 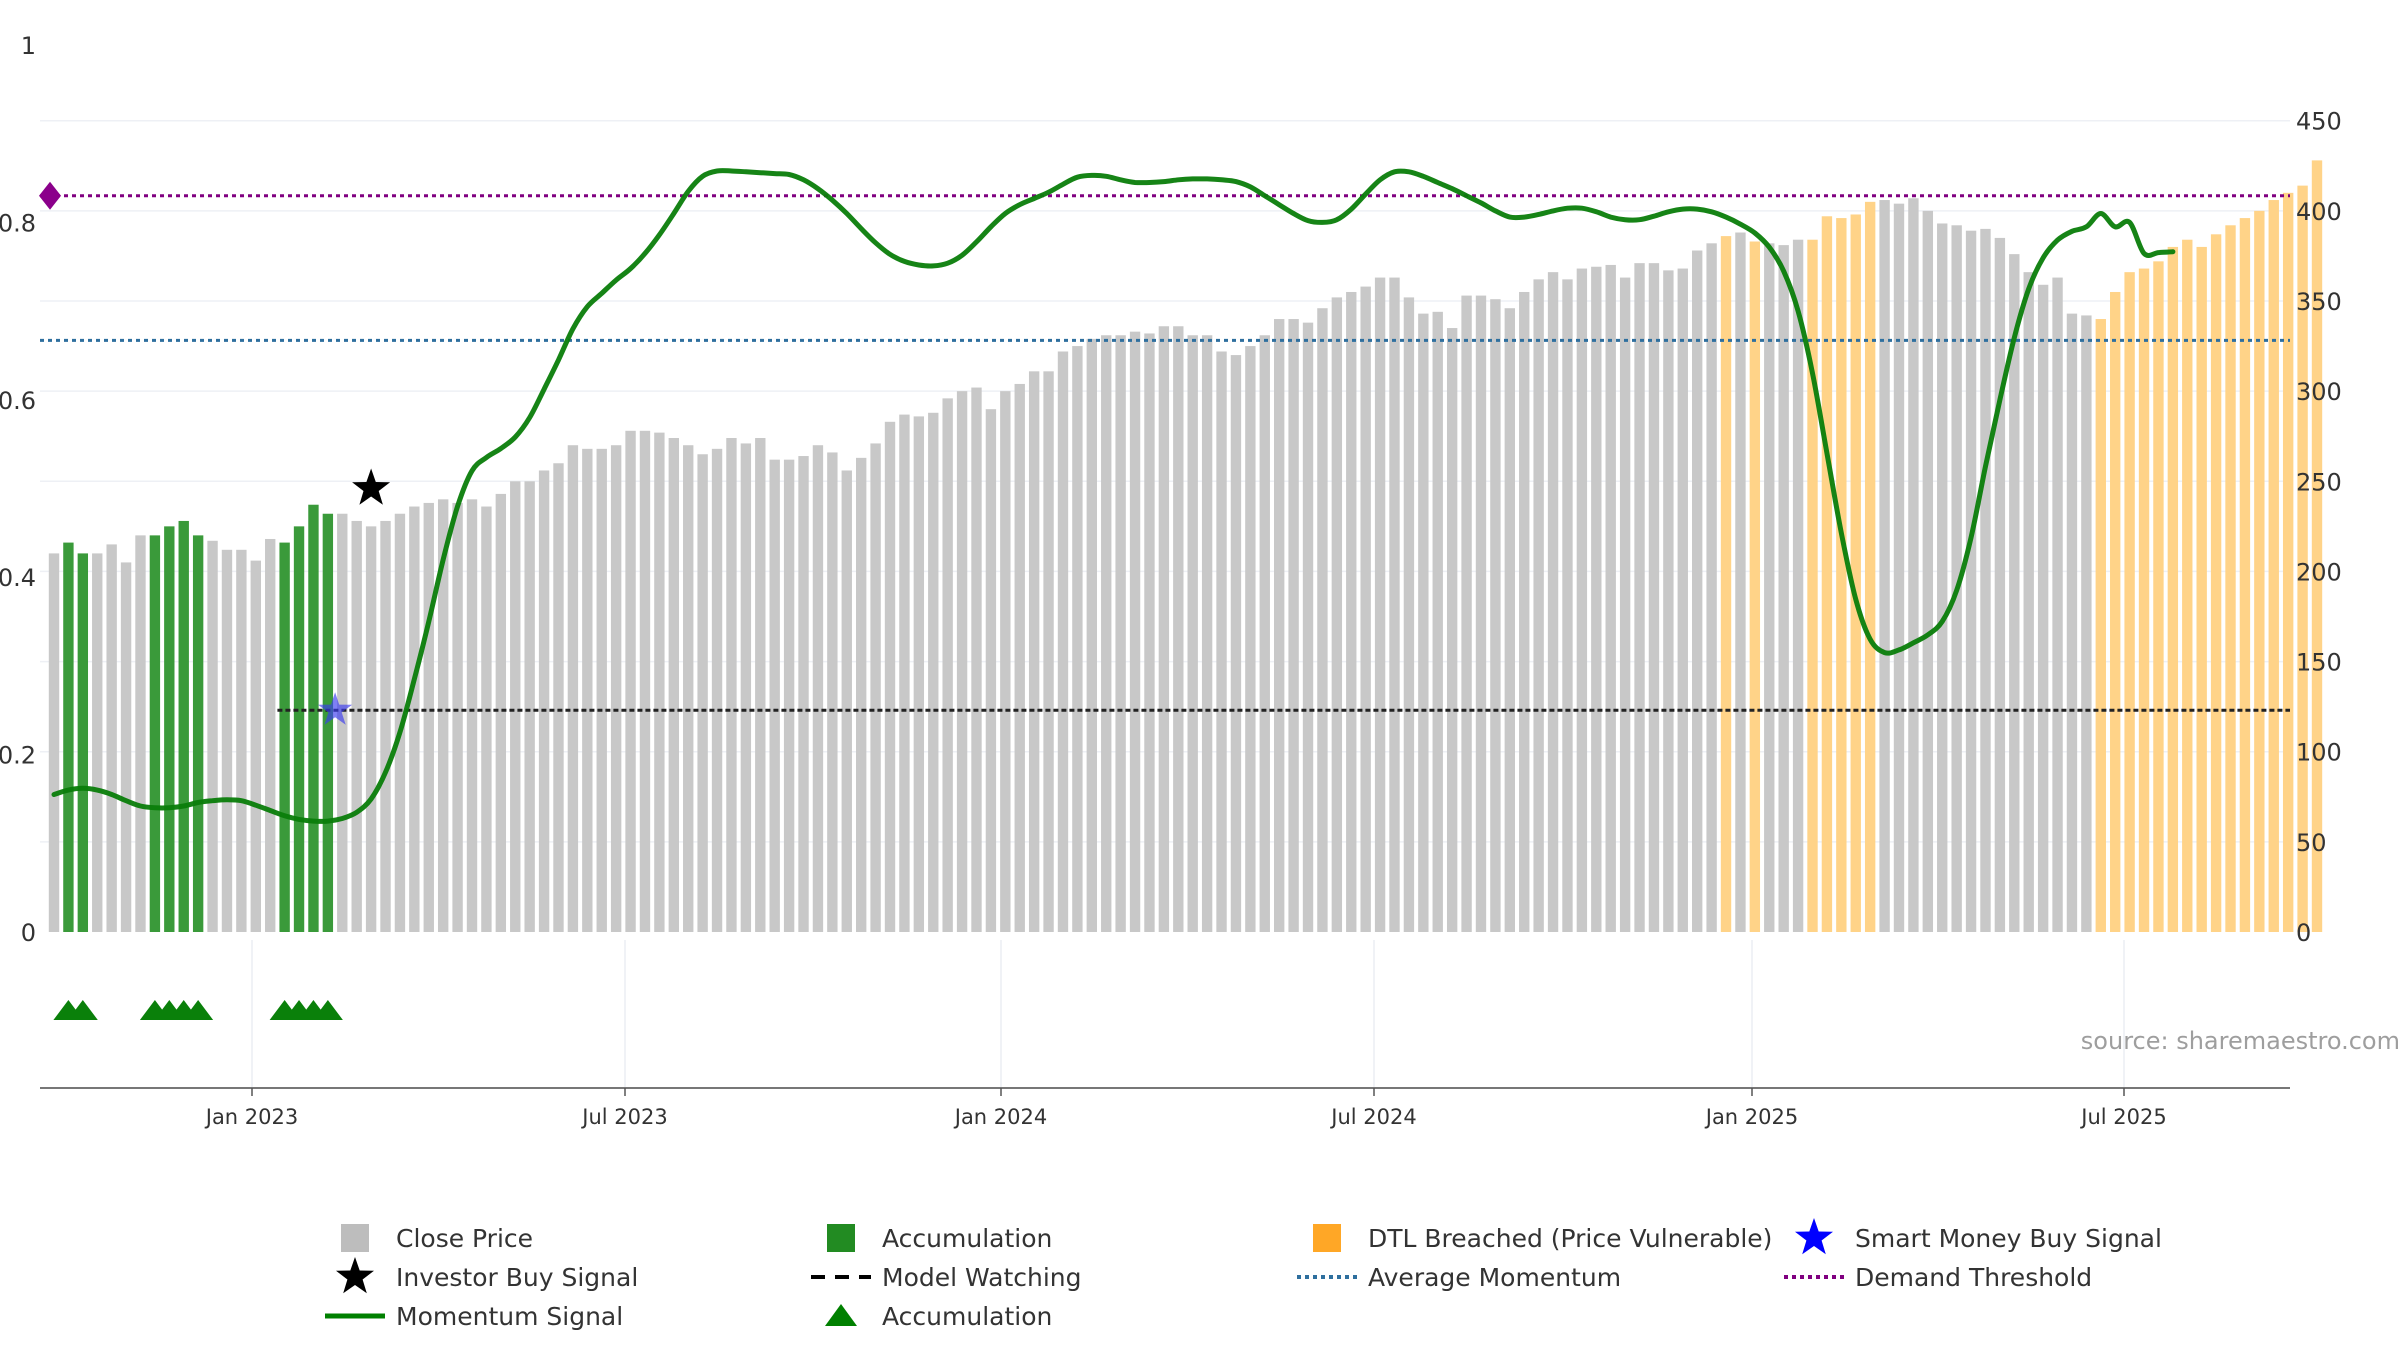 I want to click on legend-swatch-triangle, so click(x=841, y=1315).